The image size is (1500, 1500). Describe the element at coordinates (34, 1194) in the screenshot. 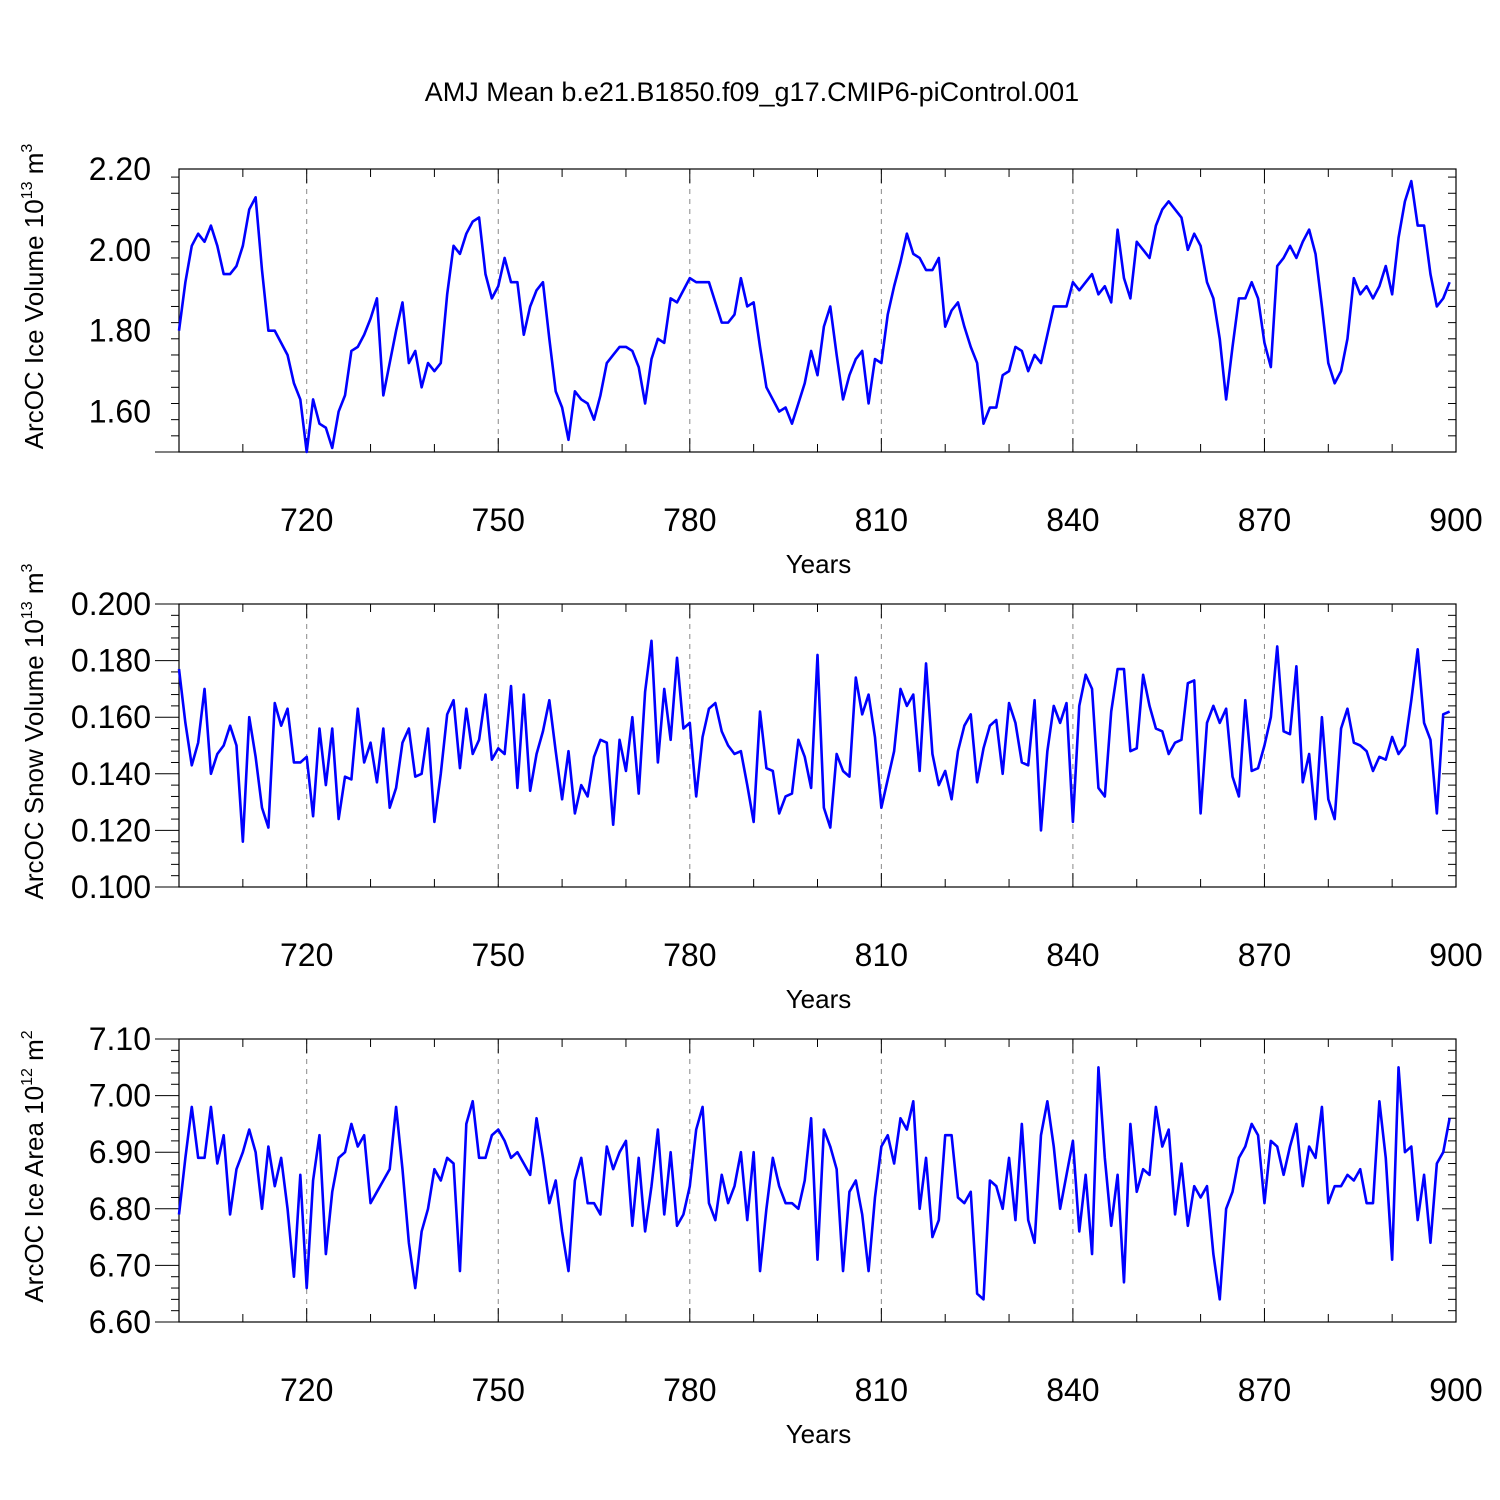

I see `y-axis-title-text: ArcOC Ice Area 10` at that location.